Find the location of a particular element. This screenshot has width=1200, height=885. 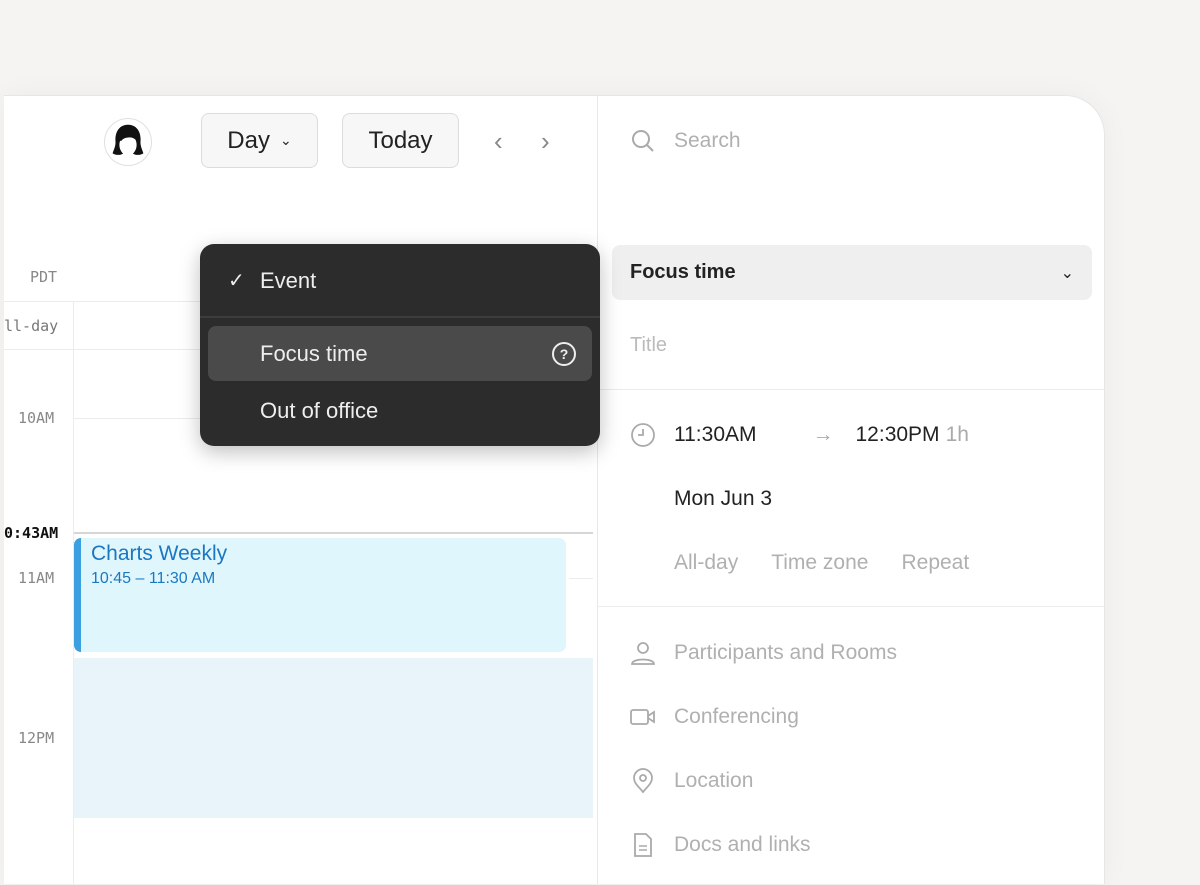

title-input: Title is located at coordinates (649, 345).